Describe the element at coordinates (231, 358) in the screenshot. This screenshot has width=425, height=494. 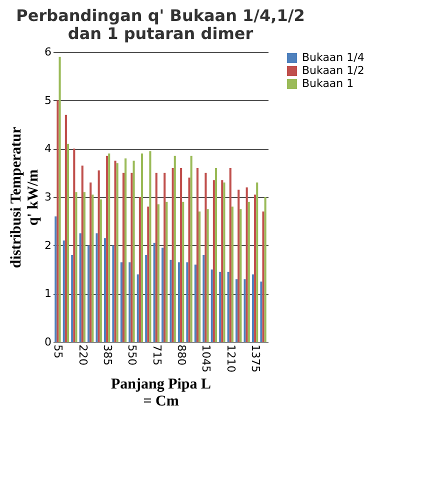
I see `x-tick-label: 1210` at that location.